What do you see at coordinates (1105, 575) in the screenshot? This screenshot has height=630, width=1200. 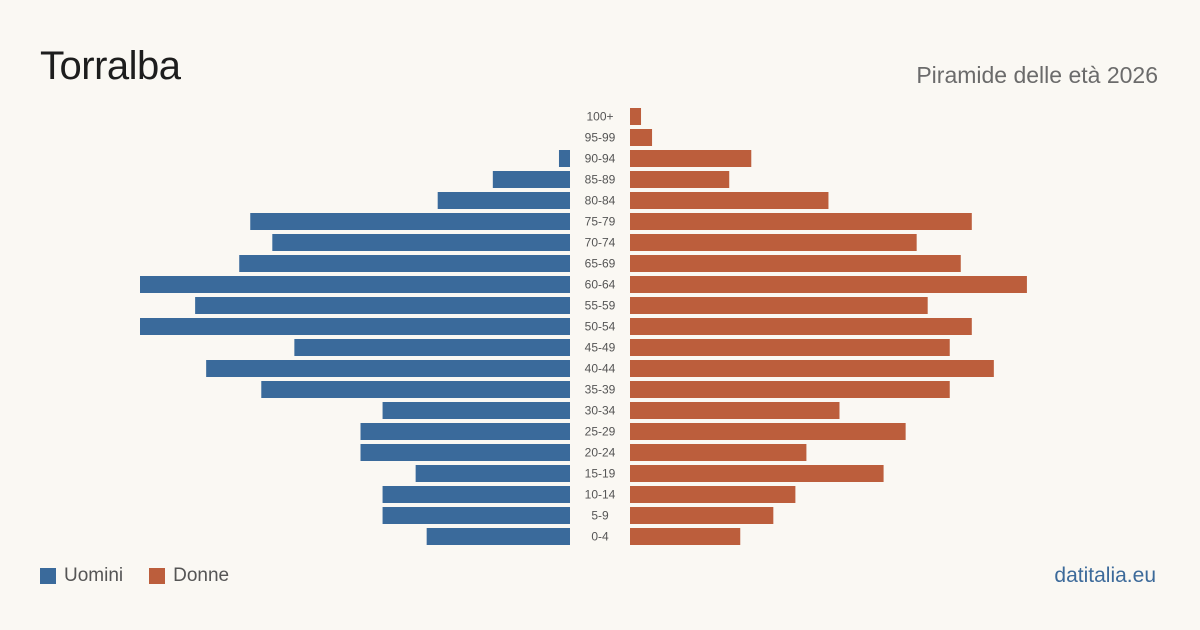 I see `source-link: datitalia.eu` at bounding box center [1105, 575].